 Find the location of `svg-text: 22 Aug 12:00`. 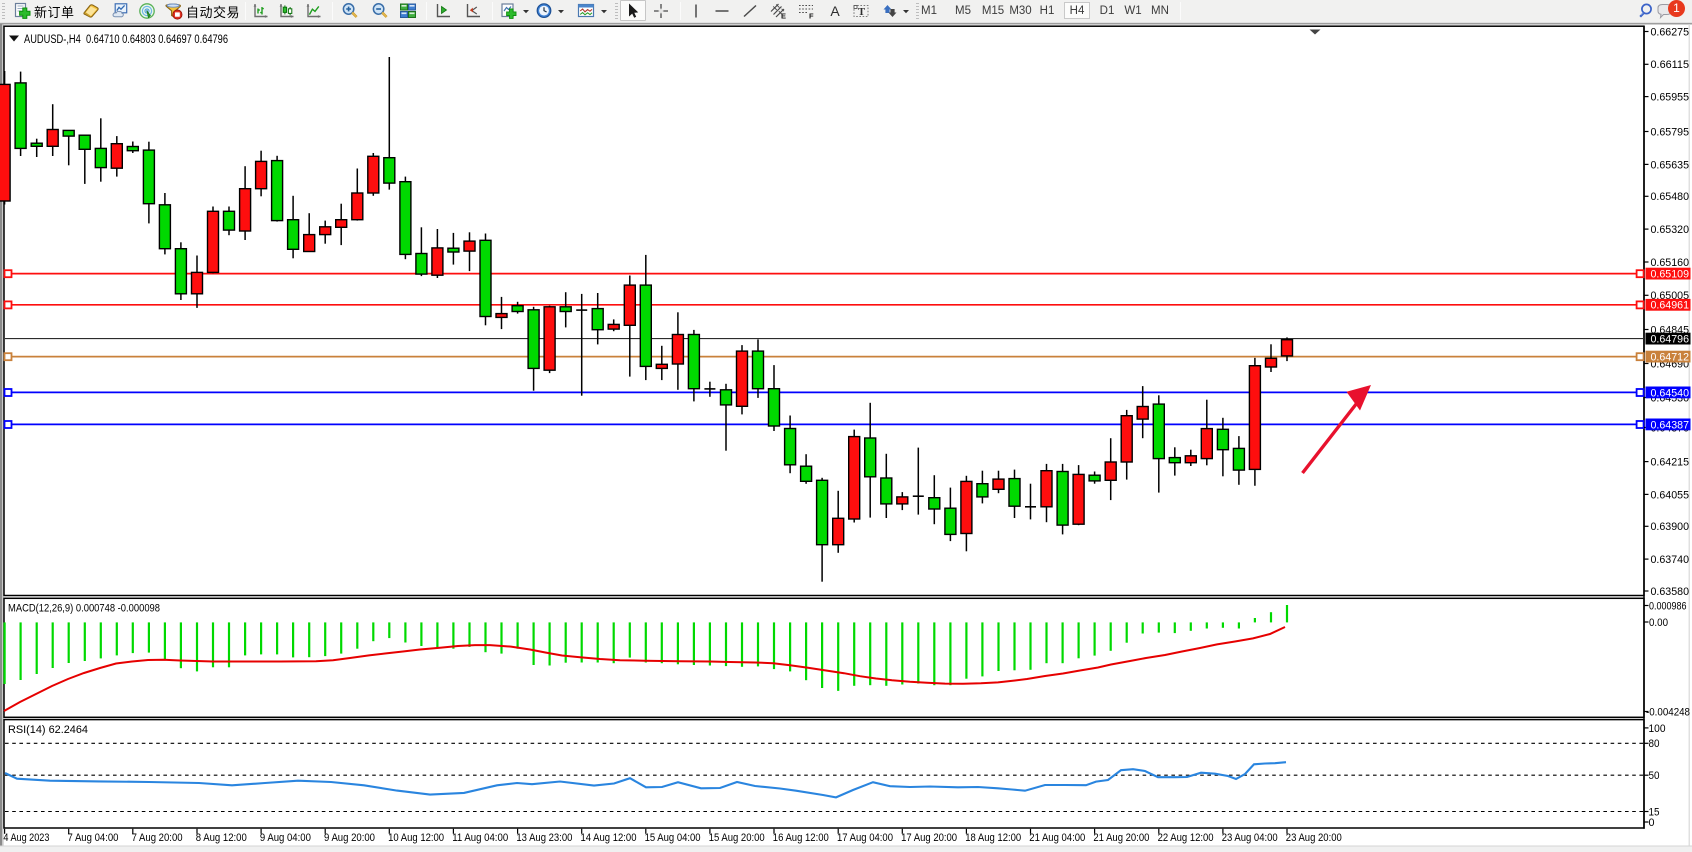

svg-text: 22 Aug 12:00 is located at coordinates (1186, 838).